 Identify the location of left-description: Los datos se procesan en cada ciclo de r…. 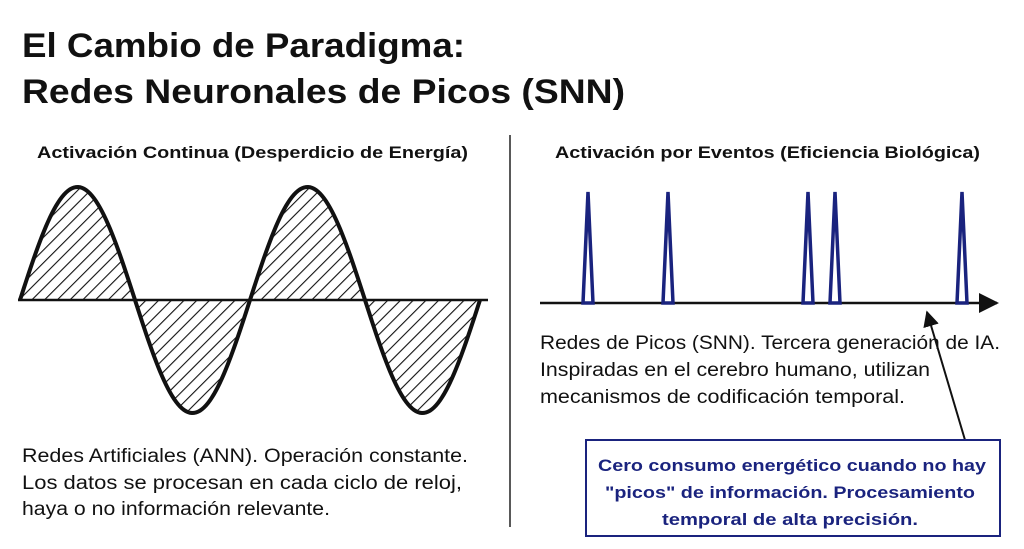
(242, 483).